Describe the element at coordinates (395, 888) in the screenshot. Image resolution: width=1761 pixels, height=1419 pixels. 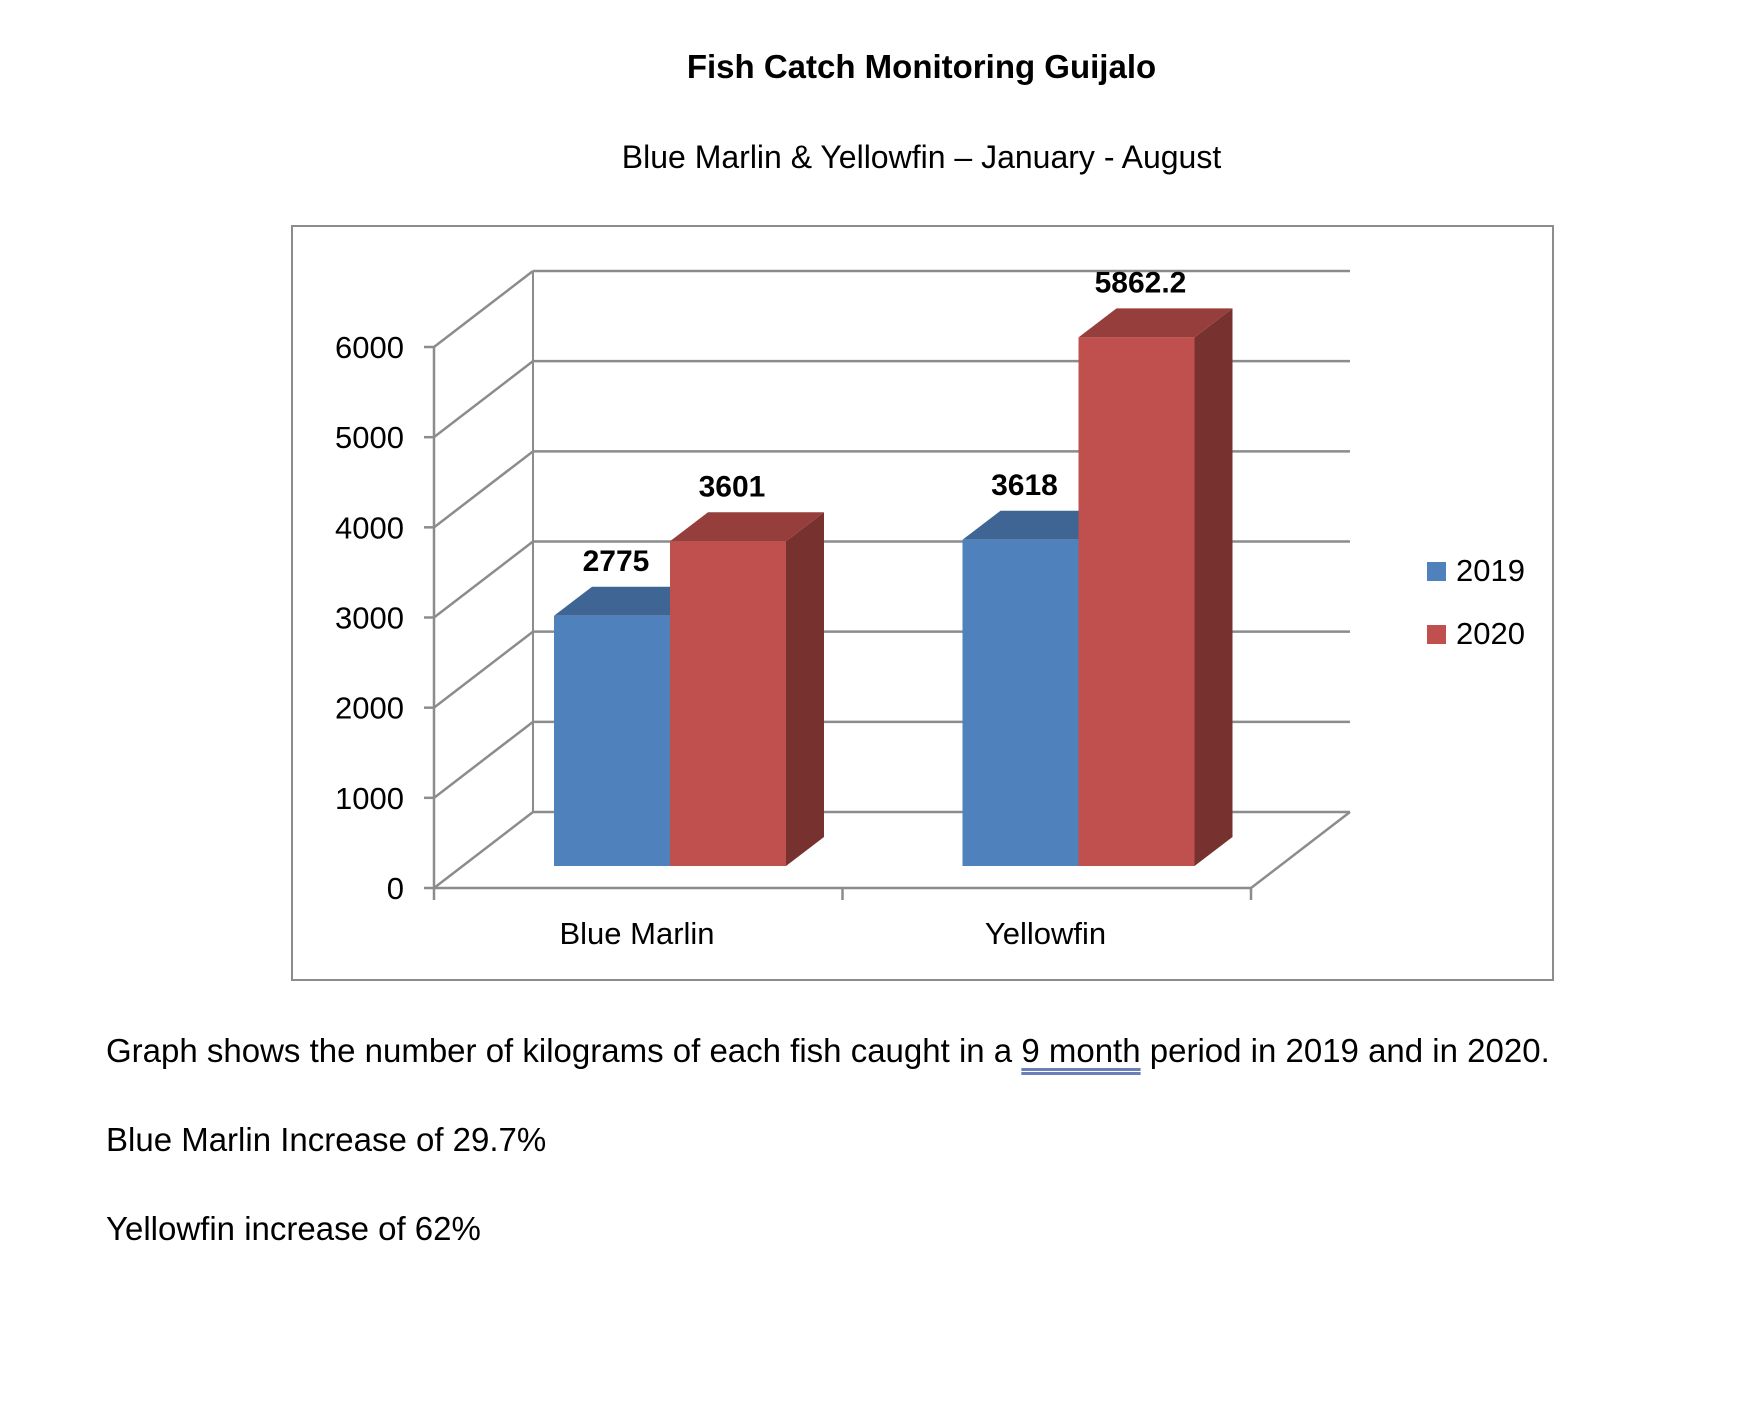
I see `y-tick-label: 0` at that location.